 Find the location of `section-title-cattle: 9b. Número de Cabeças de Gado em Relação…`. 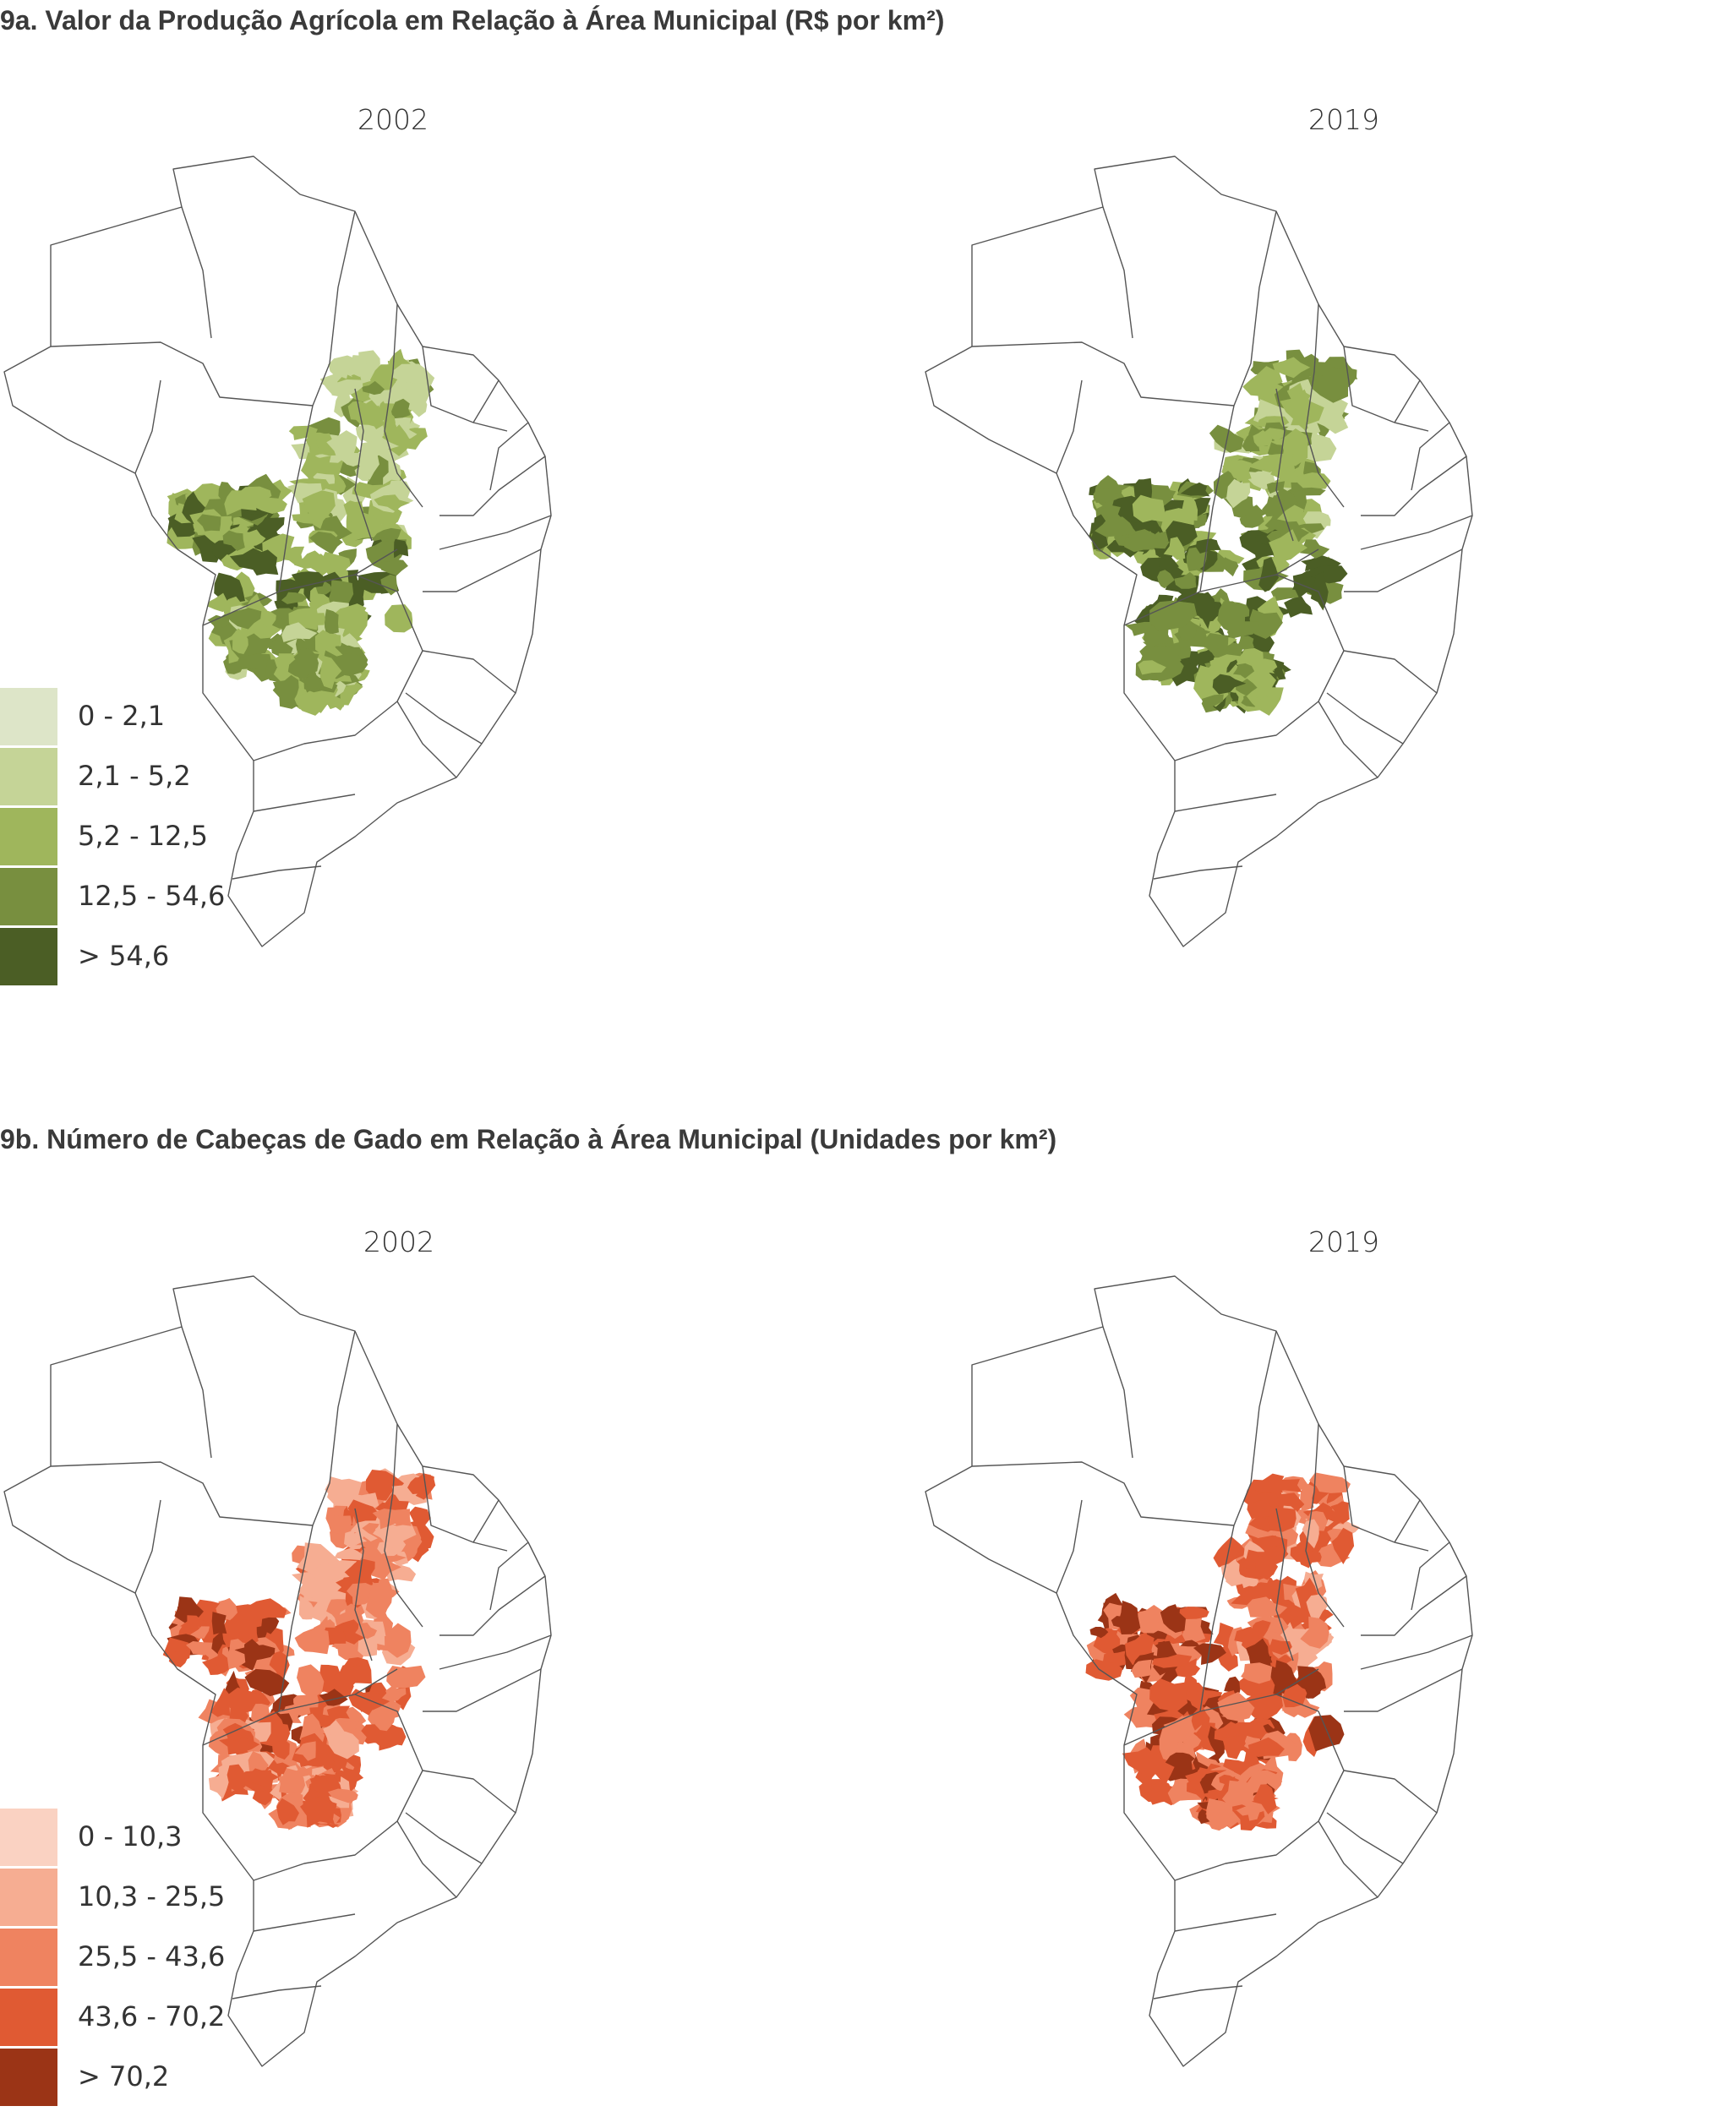

section-title-cattle: 9b. Número de Cabeças de Gado em Relação… is located at coordinates (528, 1139).